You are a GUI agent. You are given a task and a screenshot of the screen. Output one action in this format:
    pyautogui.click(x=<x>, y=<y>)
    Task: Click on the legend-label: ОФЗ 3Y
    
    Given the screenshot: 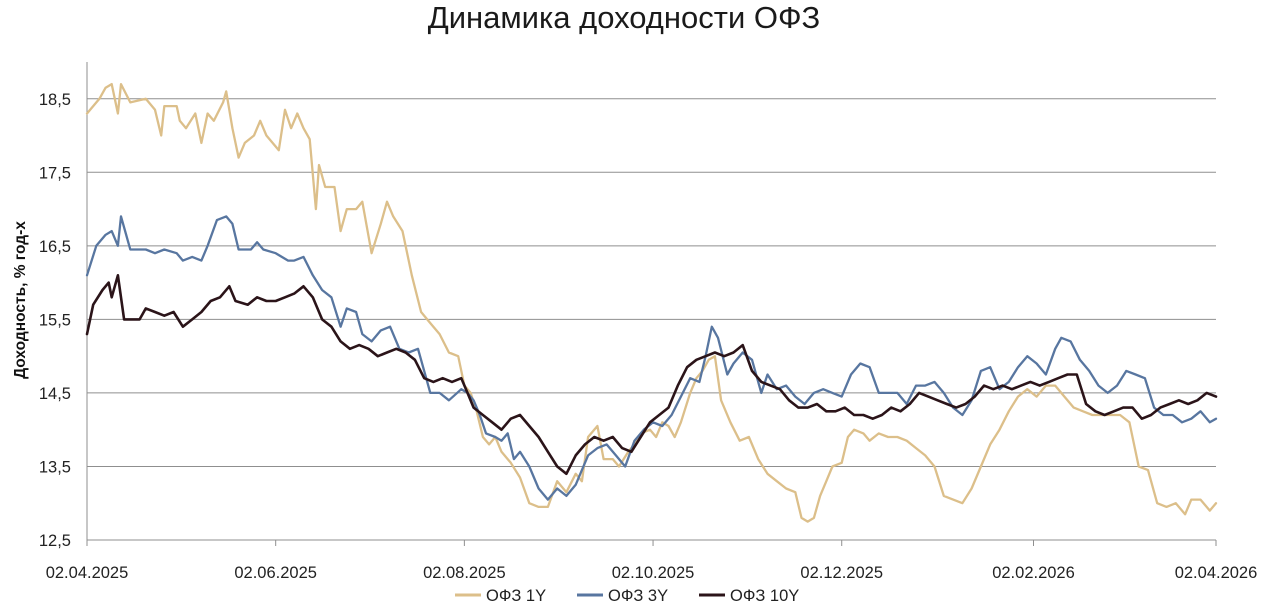 What is the action you would take?
    pyautogui.click(x=638, y=596)
    